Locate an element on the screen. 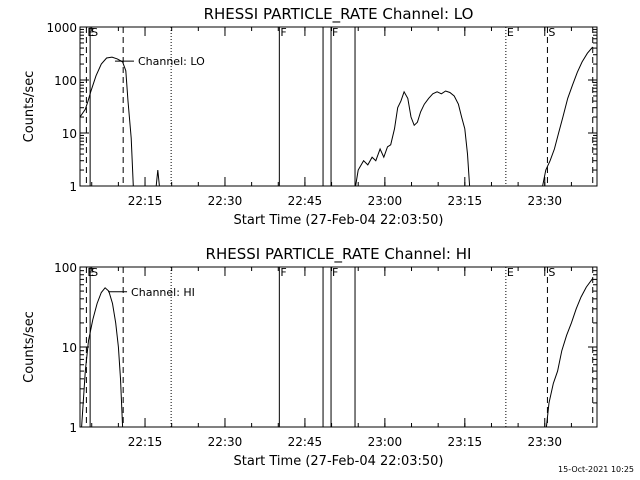 The height and width of the screenshot is (480, 640). timestamp-label: 15-Oct-2021 10:25 is located at coordinates (596, 469).